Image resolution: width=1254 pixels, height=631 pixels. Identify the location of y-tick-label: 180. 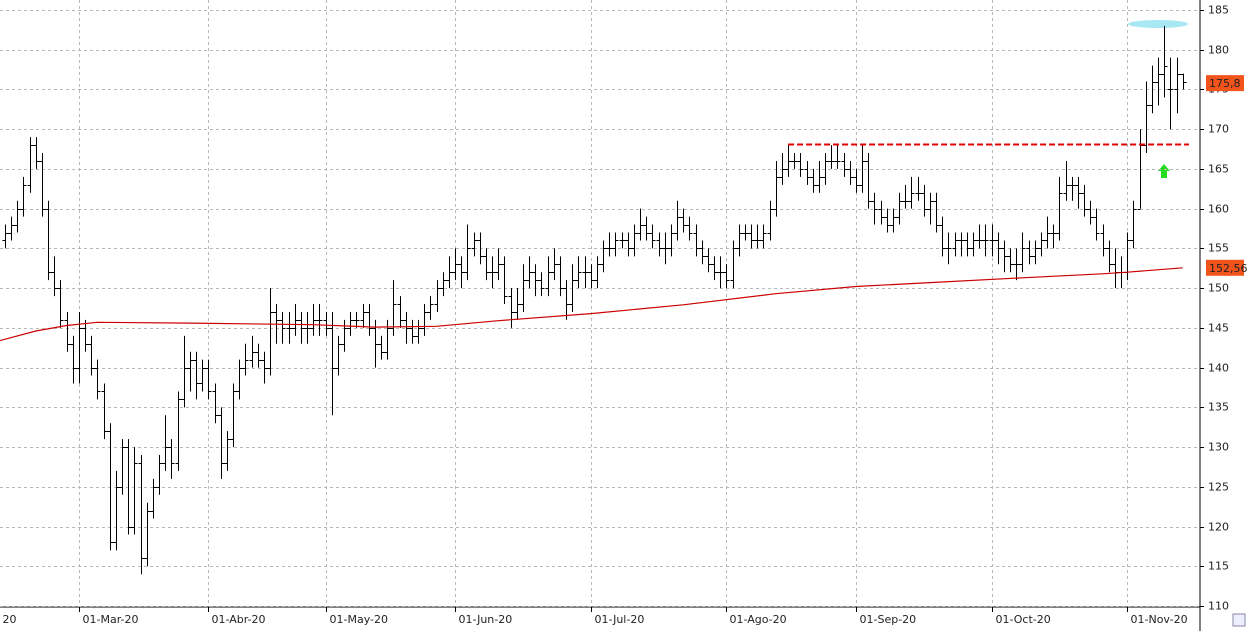
(1218, 50).